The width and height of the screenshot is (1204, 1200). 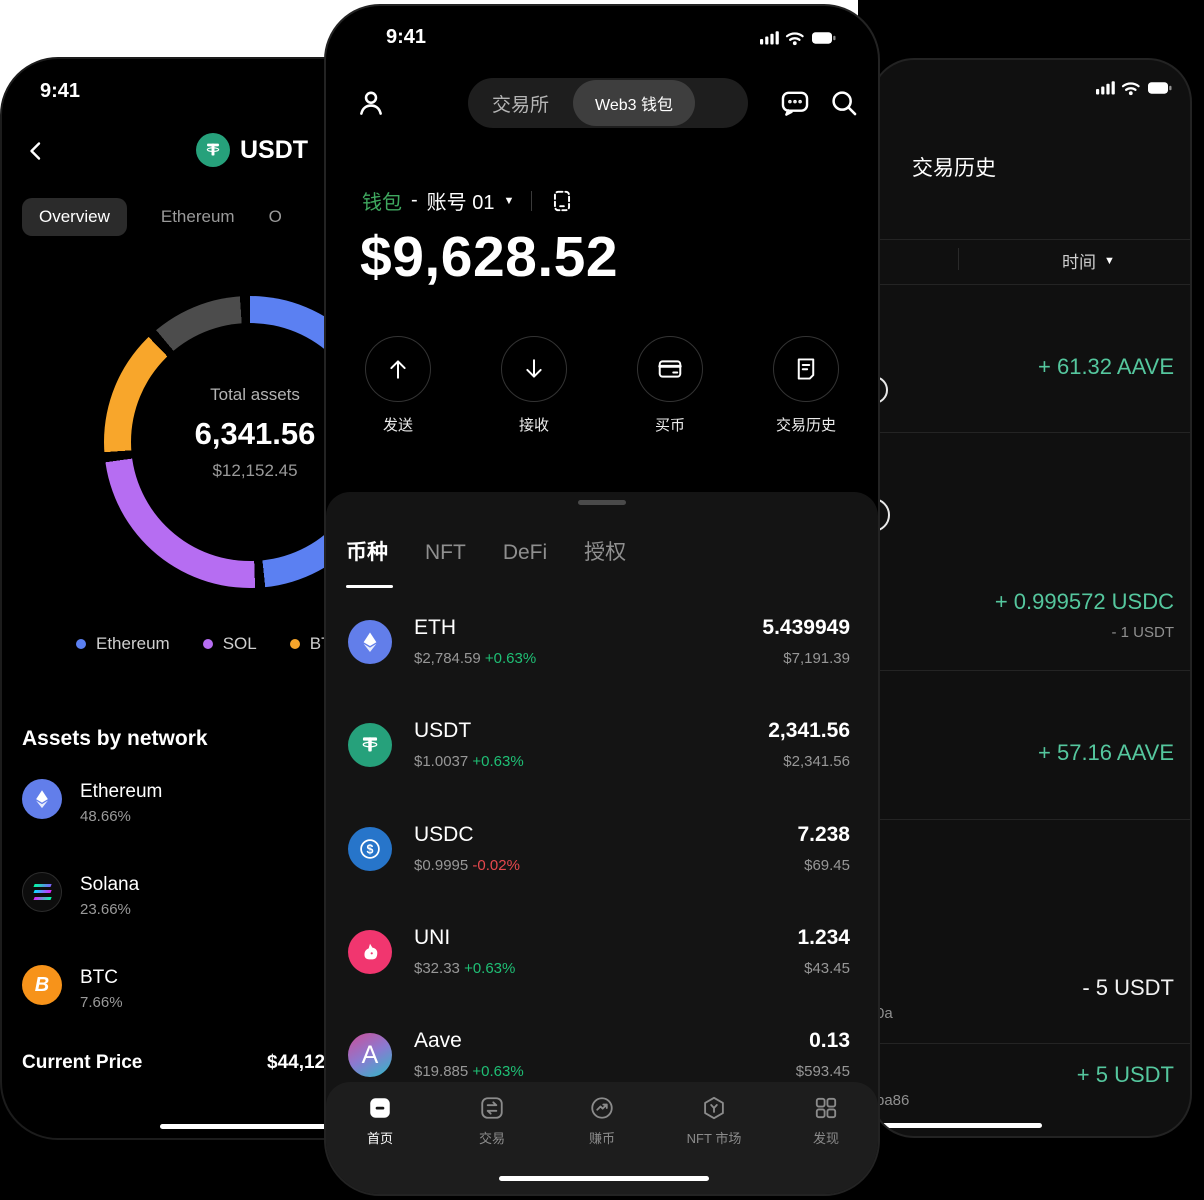 What do you see at coordinates (532, 200) in the screenshot?
I see `vertical-divider` at bounding box center [532, 200].